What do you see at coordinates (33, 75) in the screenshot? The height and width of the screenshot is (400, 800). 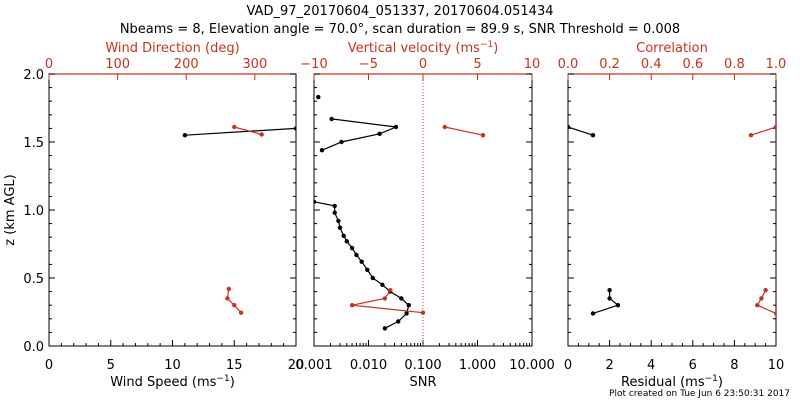 I see `y-tick-label: 2.0` at bounding box center [33, 75].